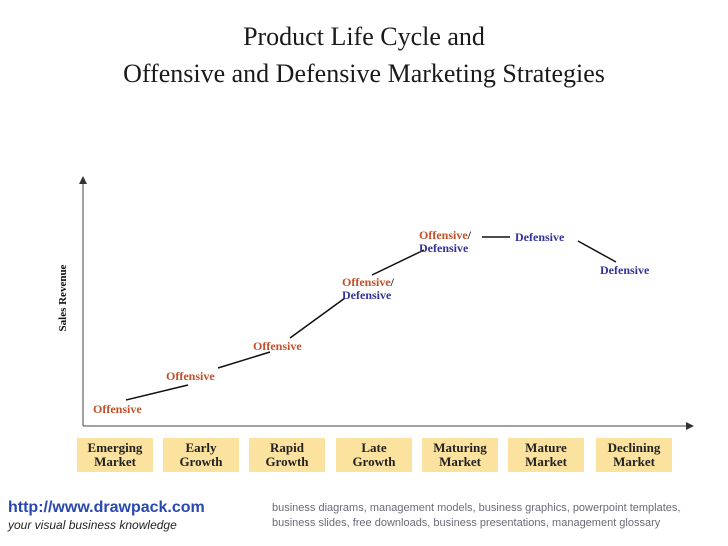 This screenshot has width=728, height=546. Describe the element at coordinates (201, 447) in the screenshot. I see `stage-label-line1: Early` at that location.